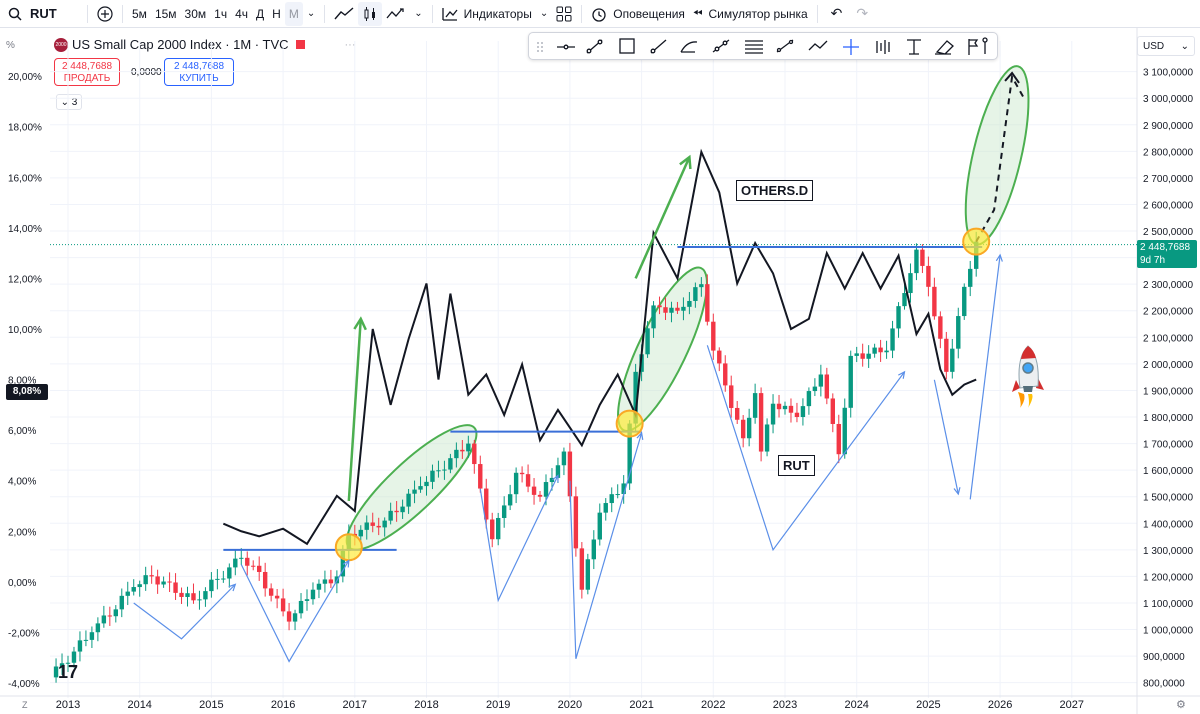 The height and width of the screenshot is (714, 1200). I want to click on projection-dashed-line, so click(1000, 158).